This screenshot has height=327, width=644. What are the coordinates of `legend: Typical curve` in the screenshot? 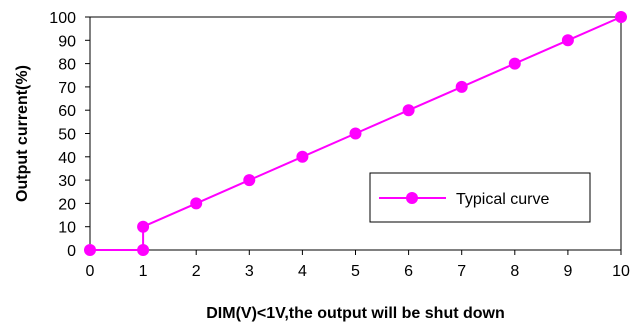 It's located at (480, 197).